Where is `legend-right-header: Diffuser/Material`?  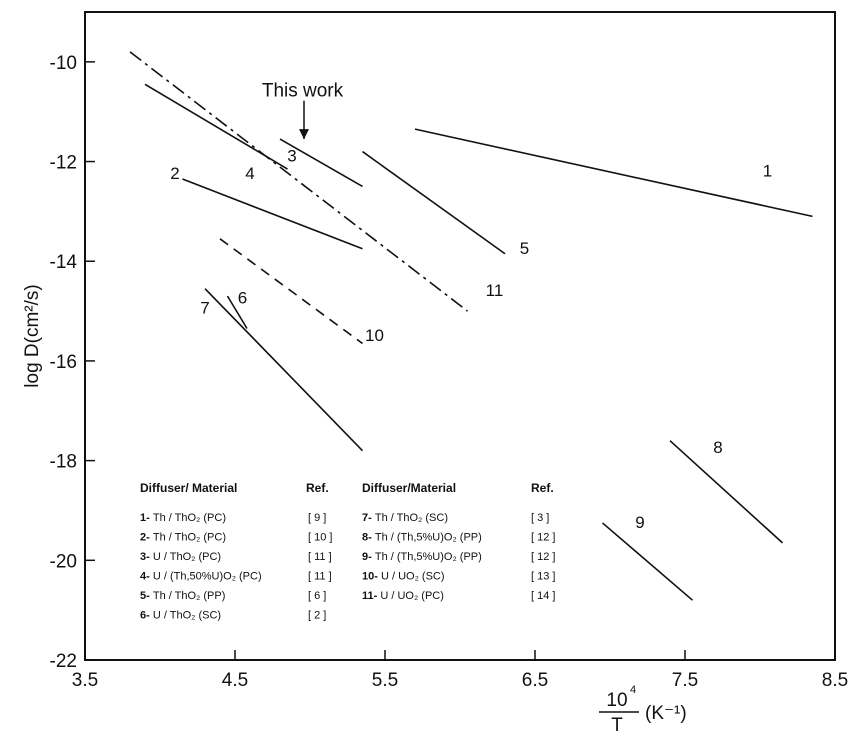 legend-right-header: Diffuser/Material is located at coordinates (409, 488).